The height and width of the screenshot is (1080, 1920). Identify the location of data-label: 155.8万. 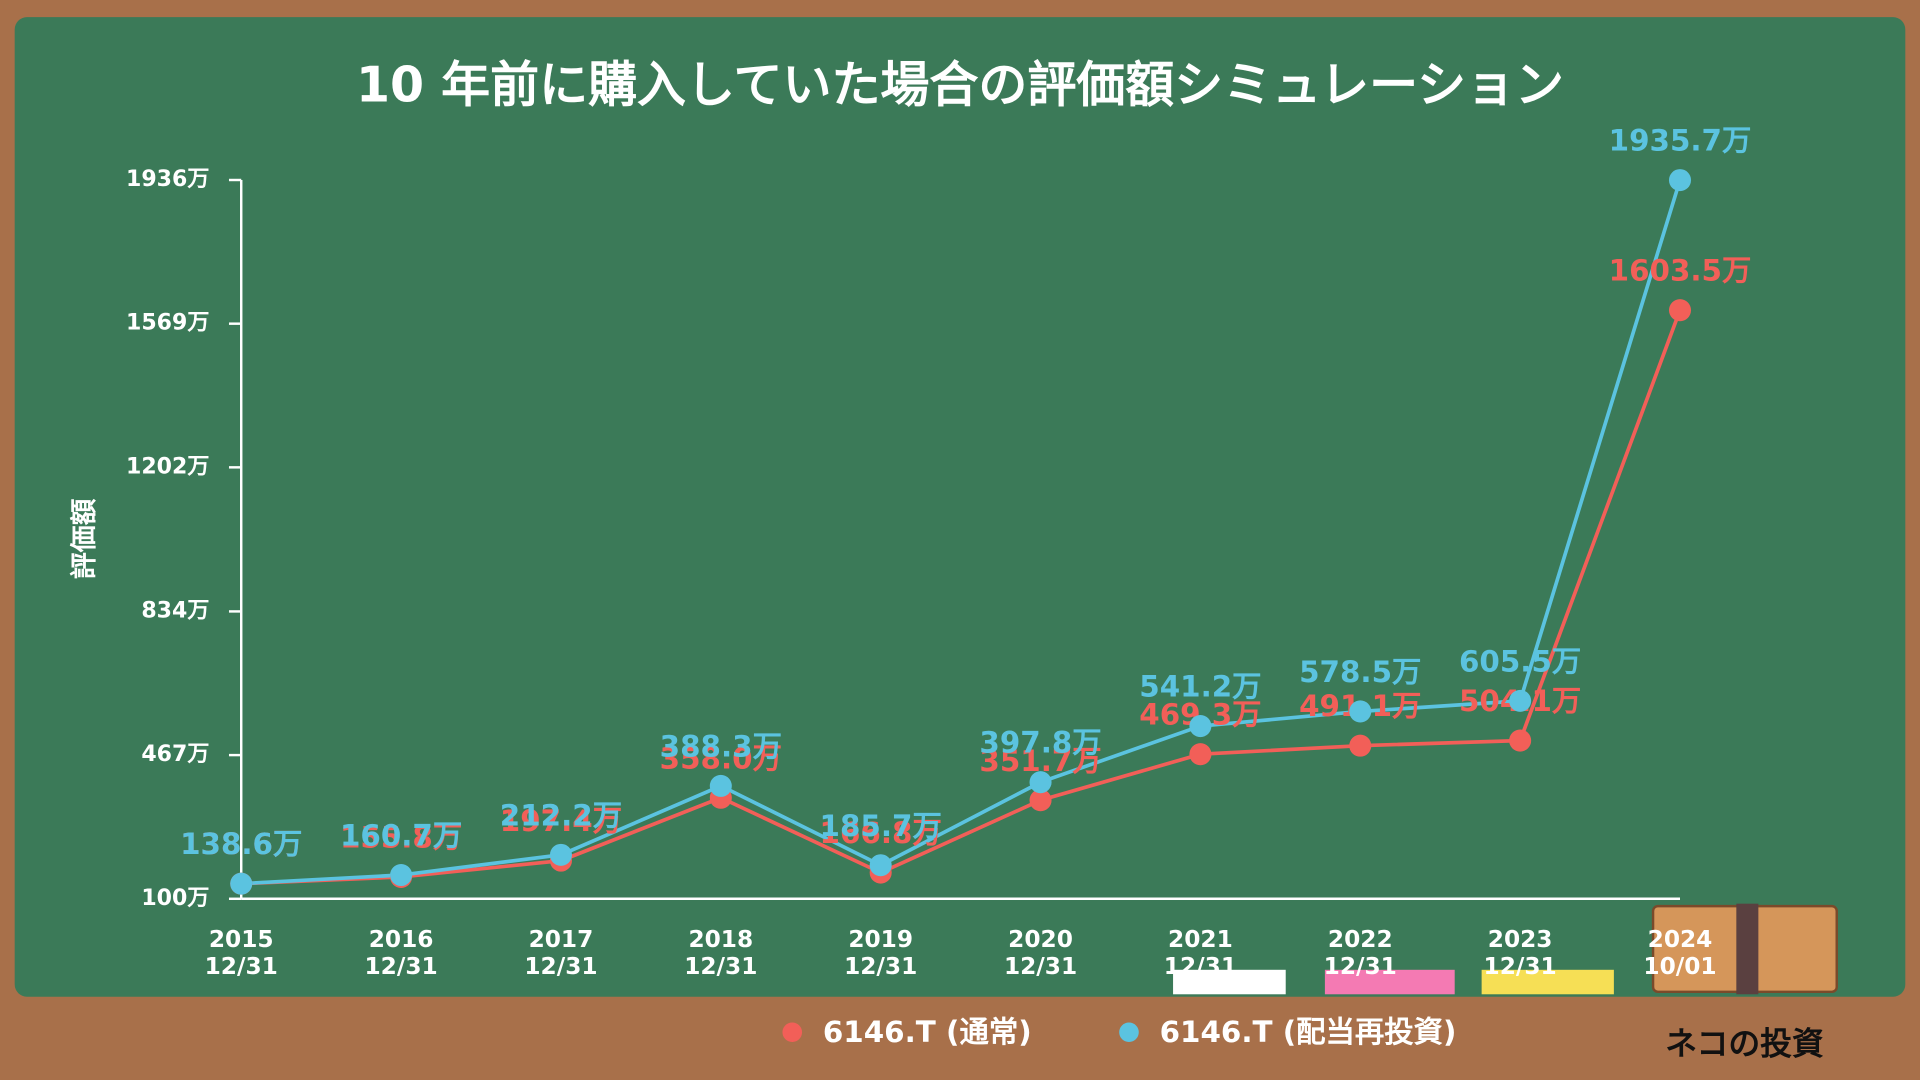
(401, 837).